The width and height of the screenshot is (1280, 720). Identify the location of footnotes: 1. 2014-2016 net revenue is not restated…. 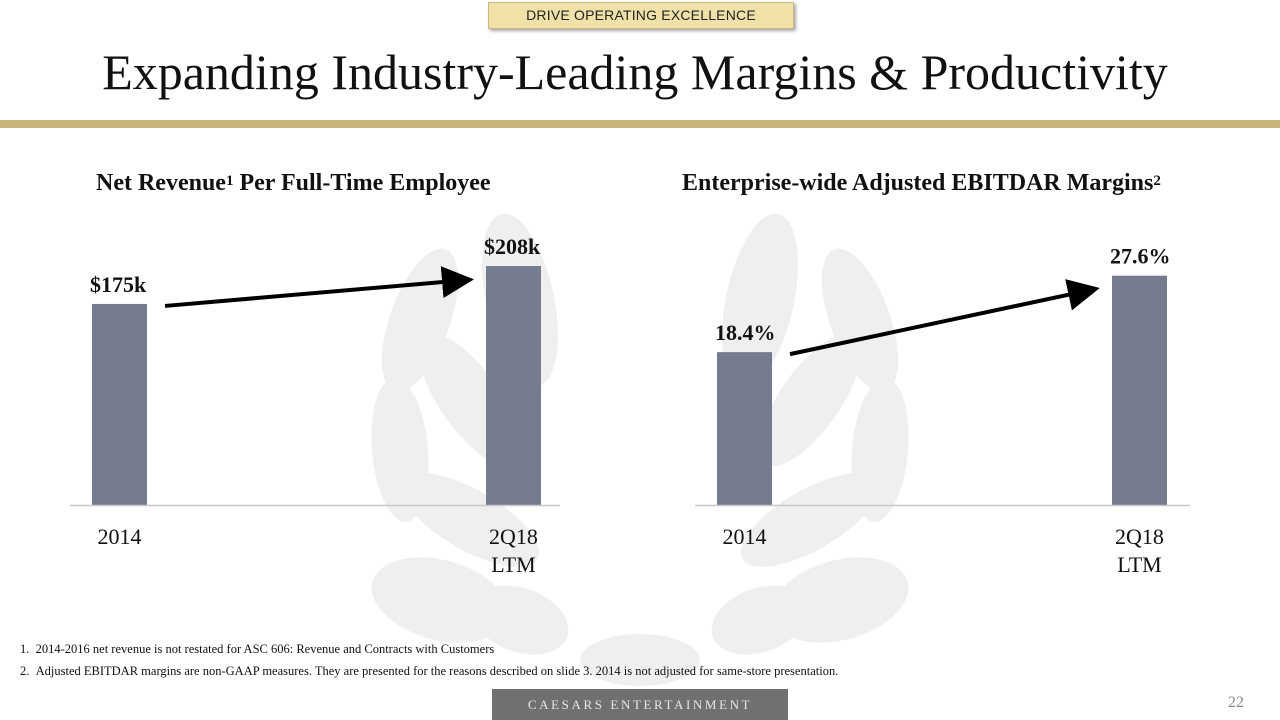
(429, 660).